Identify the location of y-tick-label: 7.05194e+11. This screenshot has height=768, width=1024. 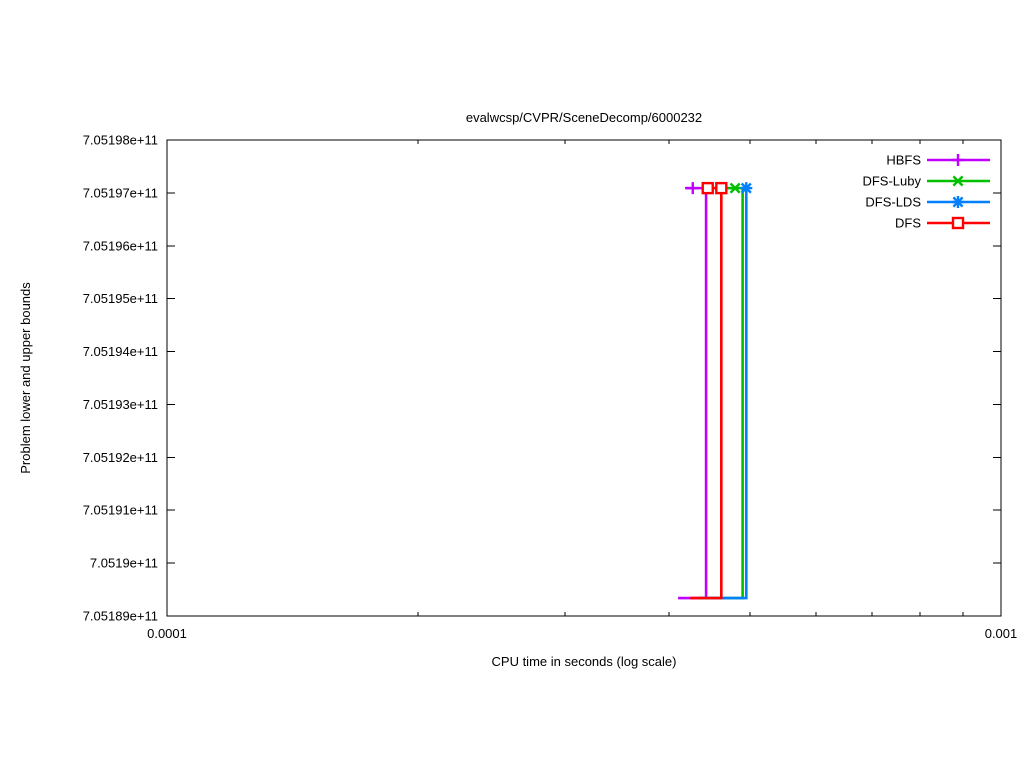
(120, 351).